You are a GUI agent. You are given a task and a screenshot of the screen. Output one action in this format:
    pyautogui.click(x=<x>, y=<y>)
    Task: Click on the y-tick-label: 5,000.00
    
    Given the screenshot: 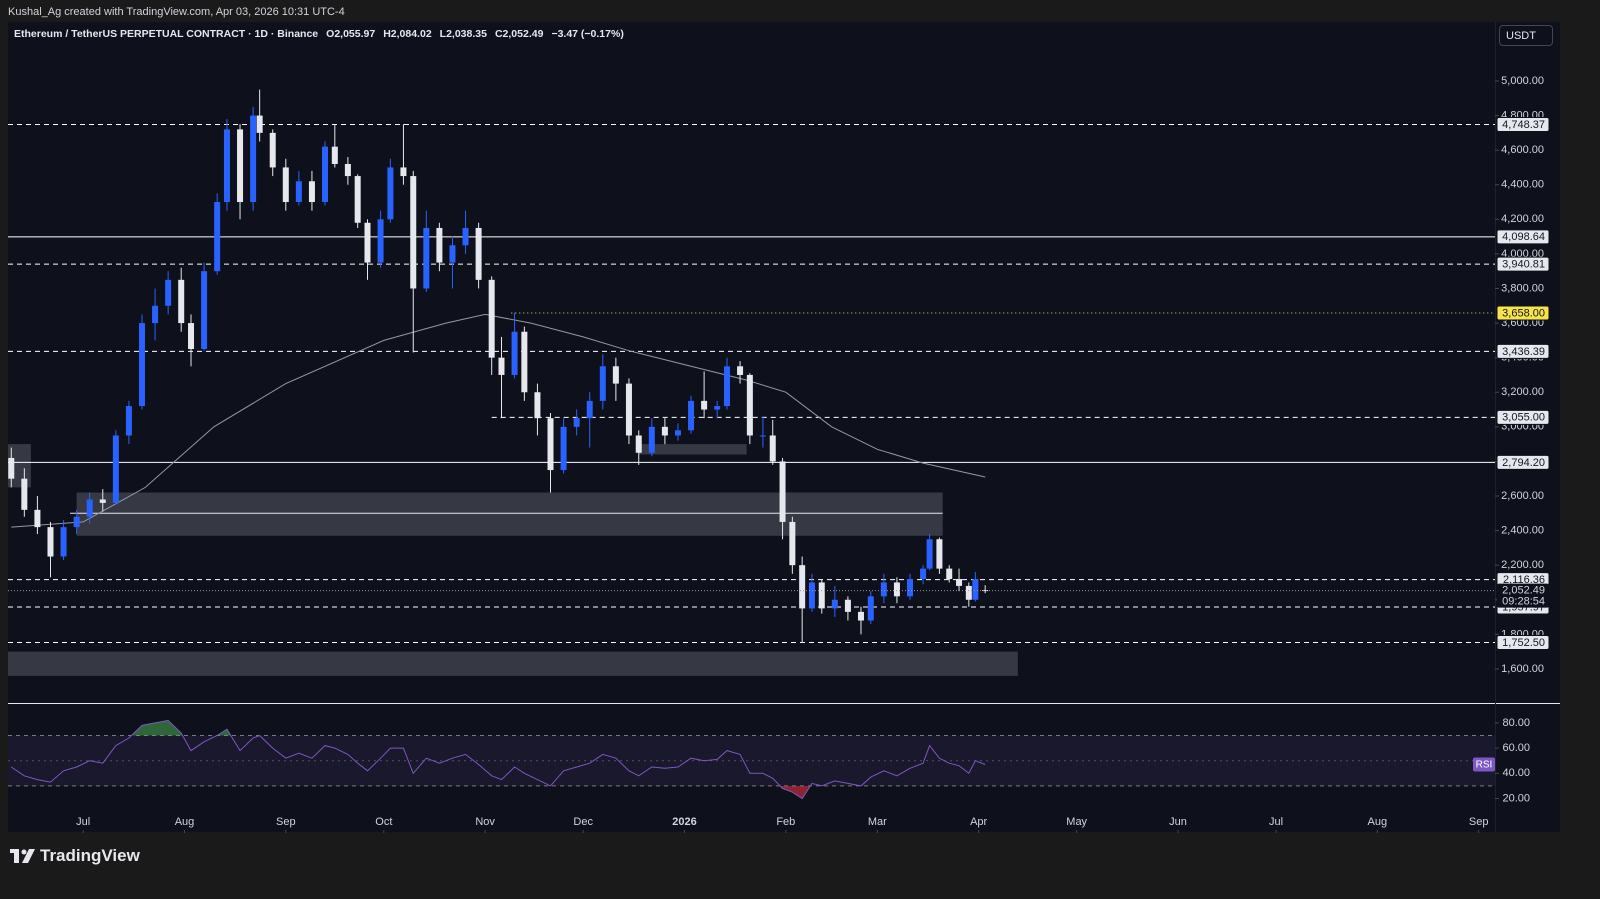 What is the action you would take?
    pyautogui.click(x=1522, y=81)
    